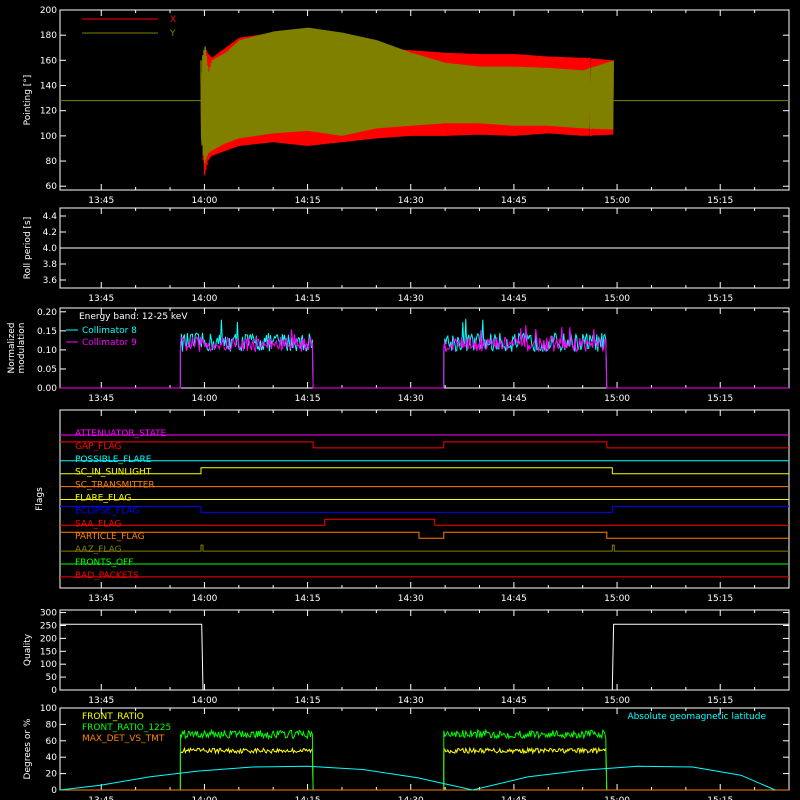  I want to click on flag-line-aaz-flag, so click(424, 548).